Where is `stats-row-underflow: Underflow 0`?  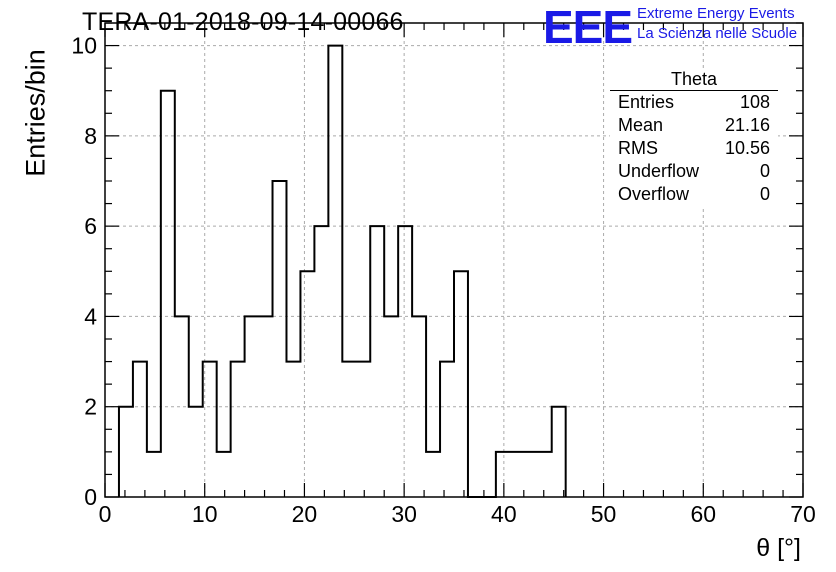
stats-row-underflow: Underflow 0 is located at coordinates (694, 171).